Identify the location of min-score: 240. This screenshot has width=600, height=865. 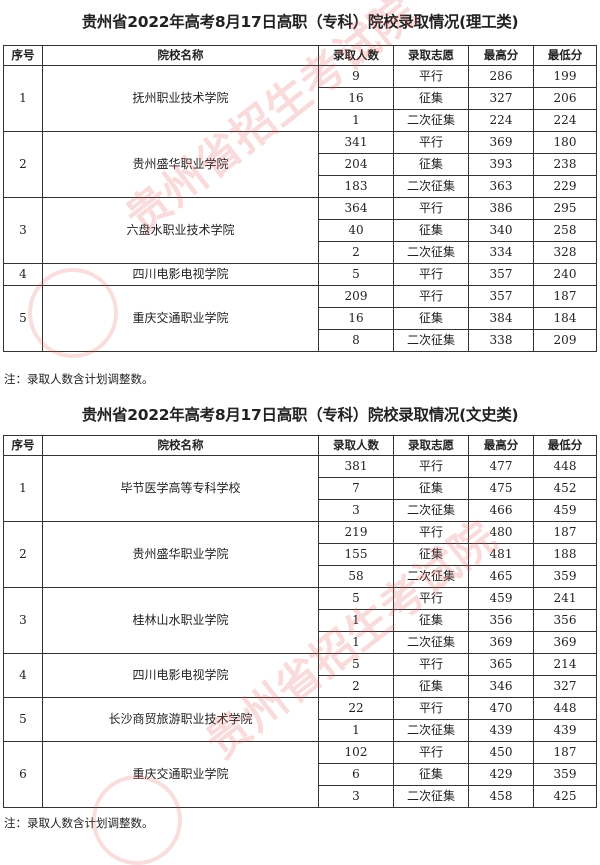
(565, 274).